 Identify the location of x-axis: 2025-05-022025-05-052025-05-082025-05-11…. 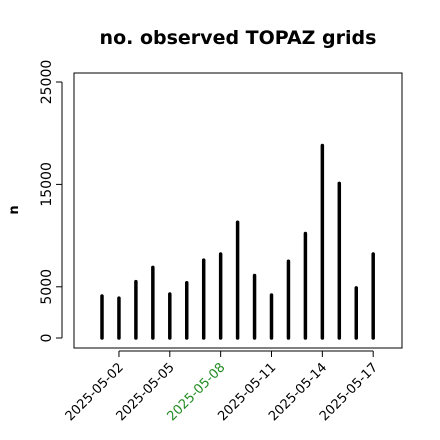
(222, 387).